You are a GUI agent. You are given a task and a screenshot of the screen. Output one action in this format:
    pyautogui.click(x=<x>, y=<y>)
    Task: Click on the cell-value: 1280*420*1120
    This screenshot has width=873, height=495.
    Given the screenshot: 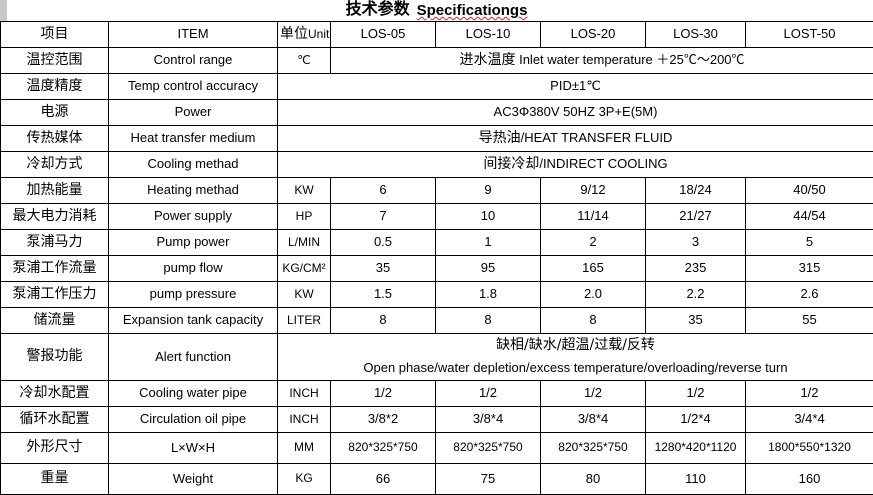 What is the action you would take?
    pyautogui.click(x=696, y=448)
    